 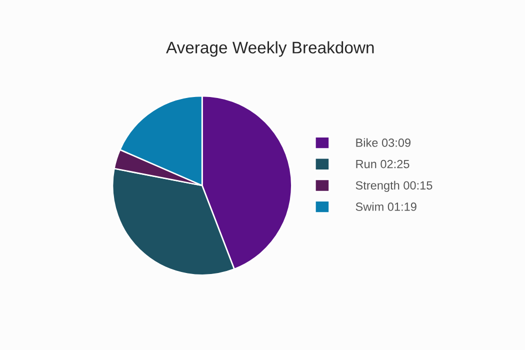 I want to click on chart-title: Average Weekly Breakdown, so click(x=270, y=49).